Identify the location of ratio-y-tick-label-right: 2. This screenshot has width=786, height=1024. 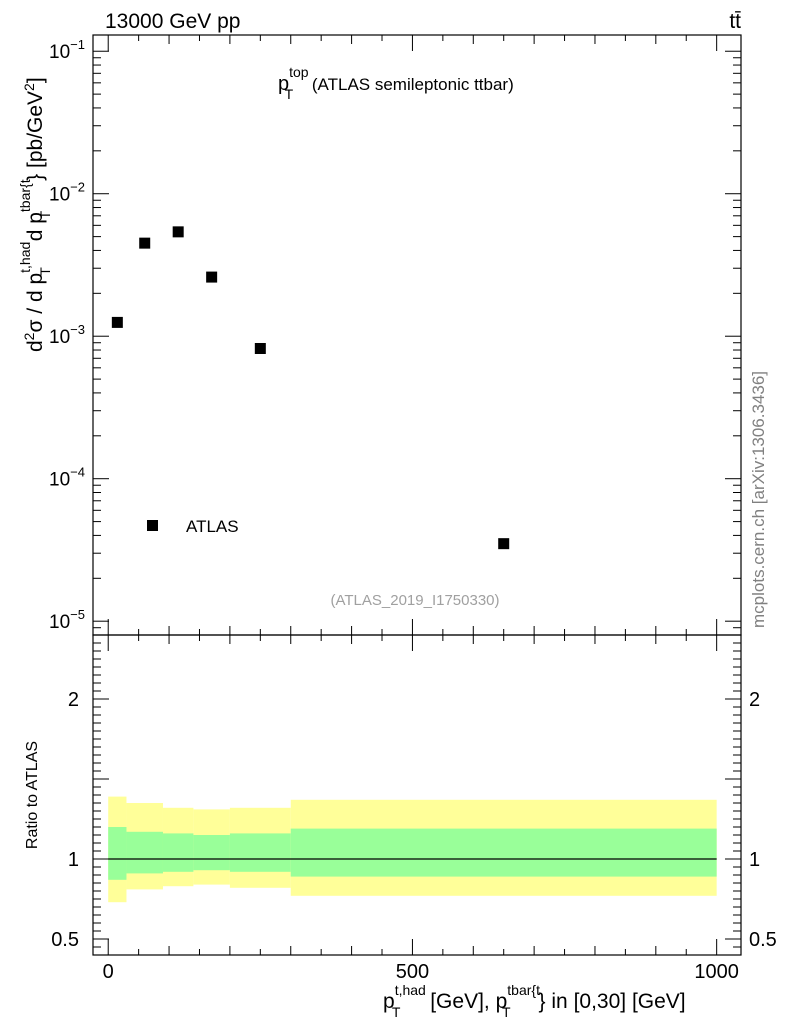
(754, 700).